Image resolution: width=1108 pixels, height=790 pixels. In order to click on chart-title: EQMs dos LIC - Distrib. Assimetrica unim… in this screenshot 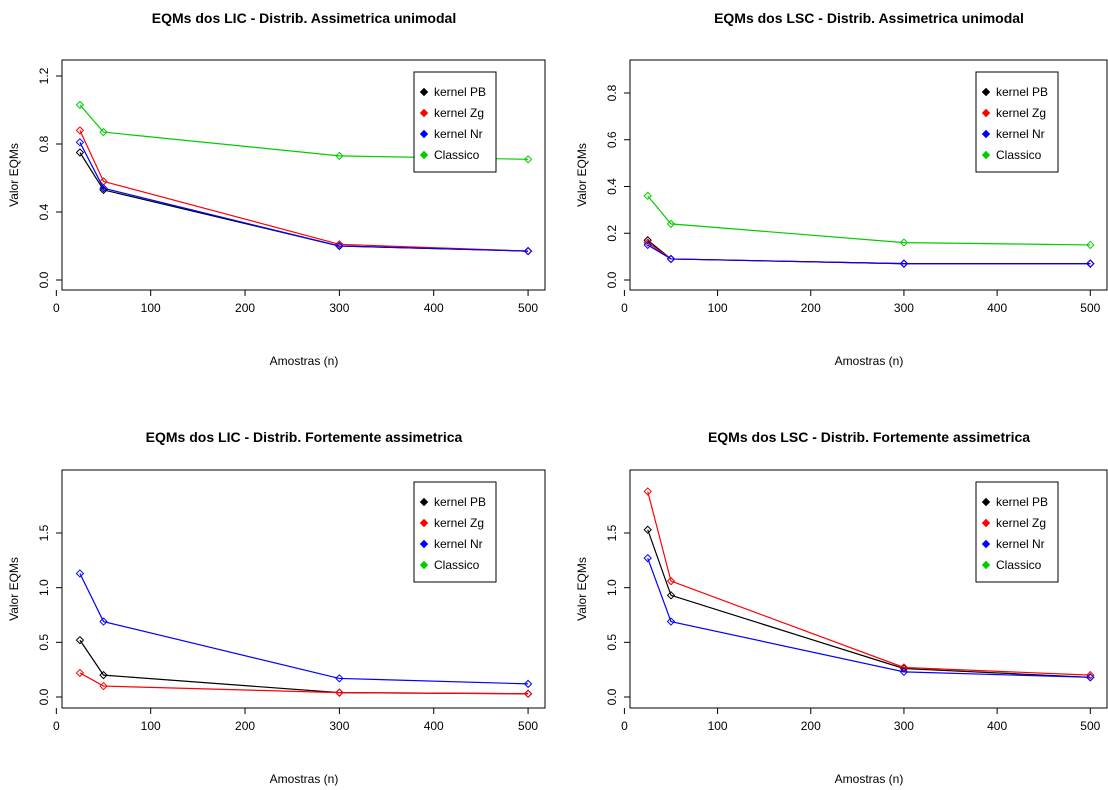, I will do `click(304, 18)`.